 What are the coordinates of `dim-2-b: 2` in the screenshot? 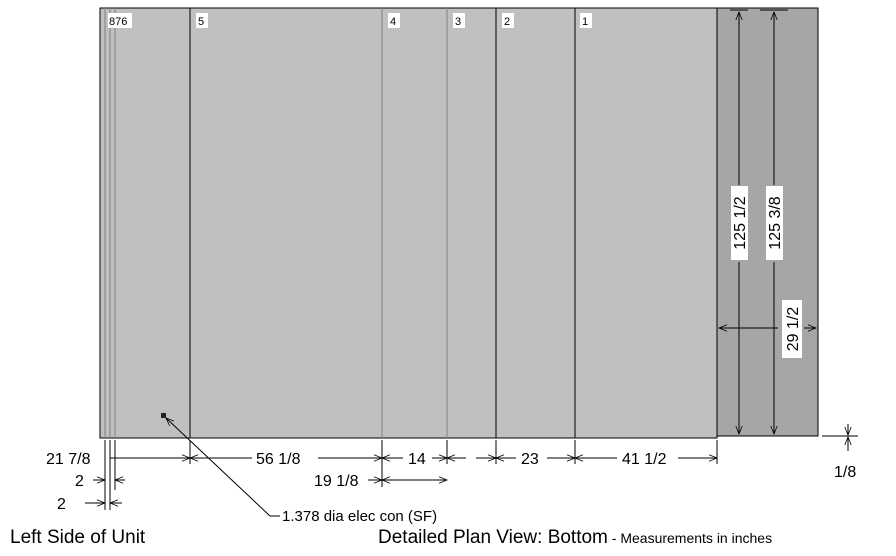 It's located at (61, 504).